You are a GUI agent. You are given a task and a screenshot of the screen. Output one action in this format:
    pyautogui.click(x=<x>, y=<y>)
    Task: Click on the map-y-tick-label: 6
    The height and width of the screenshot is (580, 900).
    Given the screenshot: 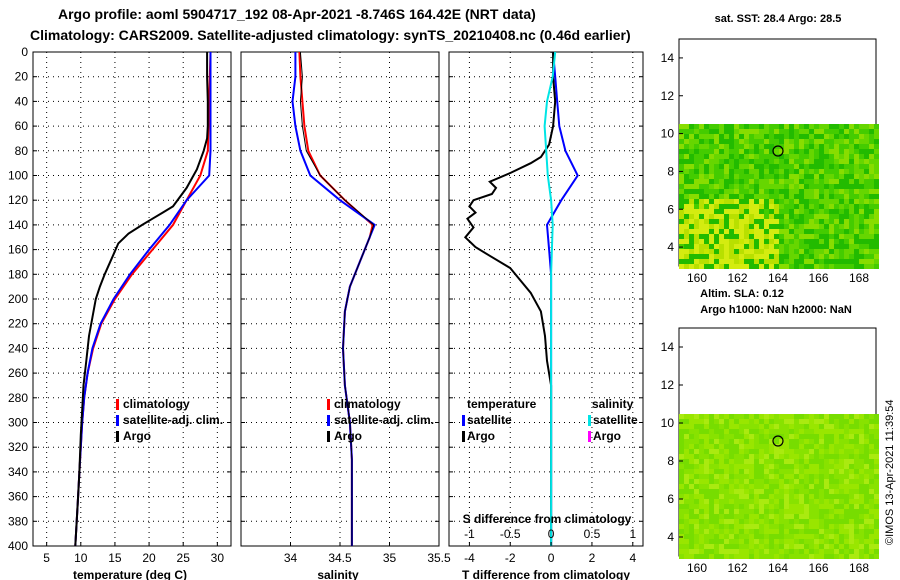 What is the action you would take?
    pyautogui.click(x=670, y=499)
    